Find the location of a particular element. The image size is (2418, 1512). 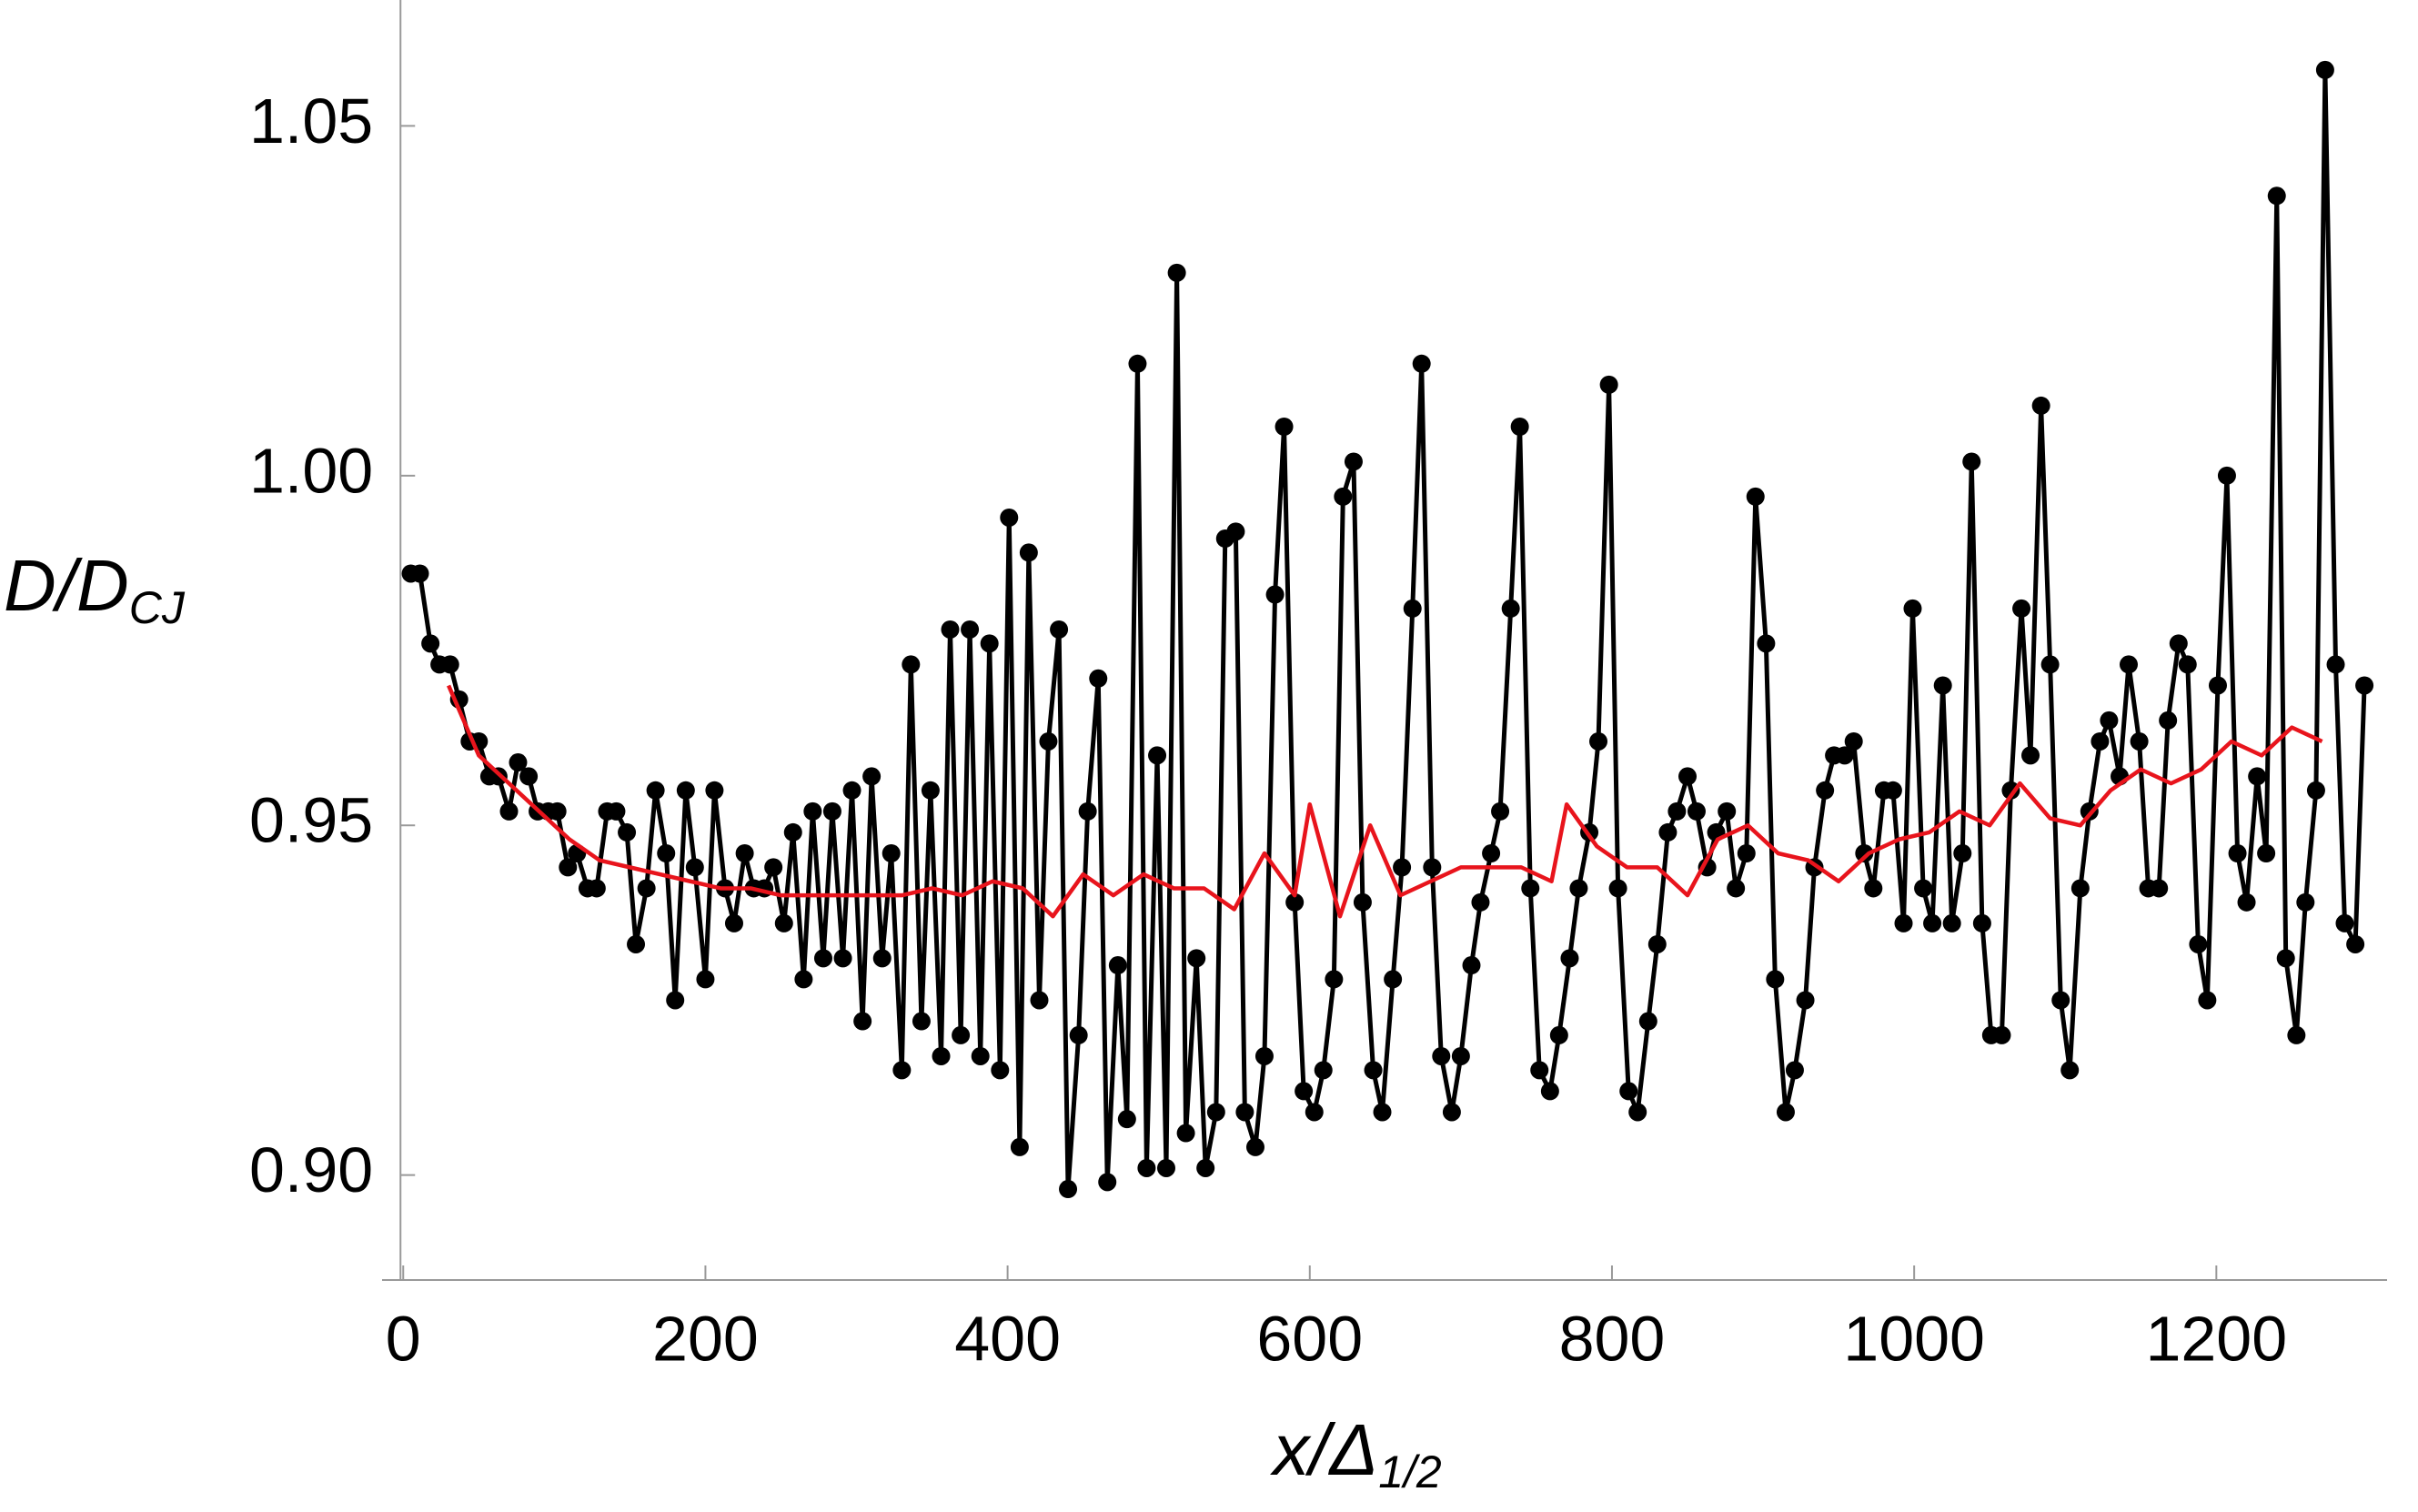

y-axis-label: D/DCJ is located at coordinates (95, 589).